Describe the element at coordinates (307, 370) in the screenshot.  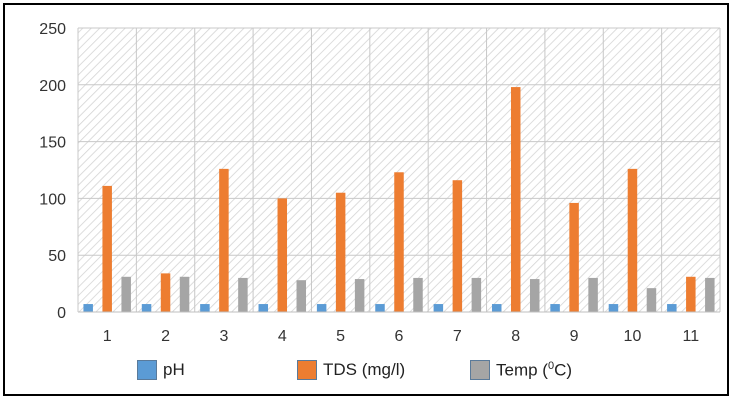
I see `legend-swatch-tds` at that location.